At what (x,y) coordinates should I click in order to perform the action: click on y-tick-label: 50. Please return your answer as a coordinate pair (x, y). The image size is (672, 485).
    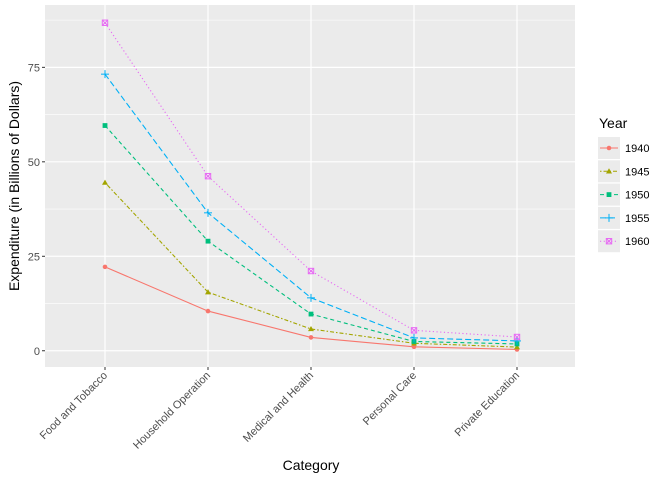
    Looking at the image, I should click on (34, 163).